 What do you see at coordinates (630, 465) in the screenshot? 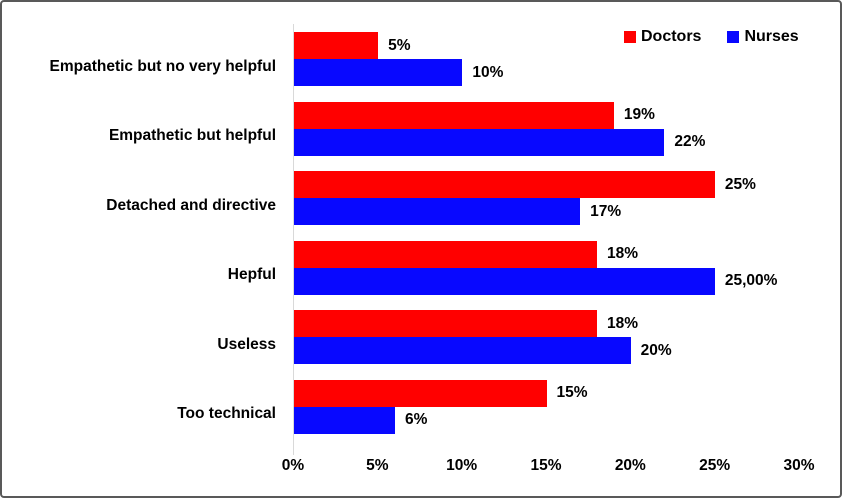
I see `x-axis-tick-label: 20%` at bounding box center [630, 465].